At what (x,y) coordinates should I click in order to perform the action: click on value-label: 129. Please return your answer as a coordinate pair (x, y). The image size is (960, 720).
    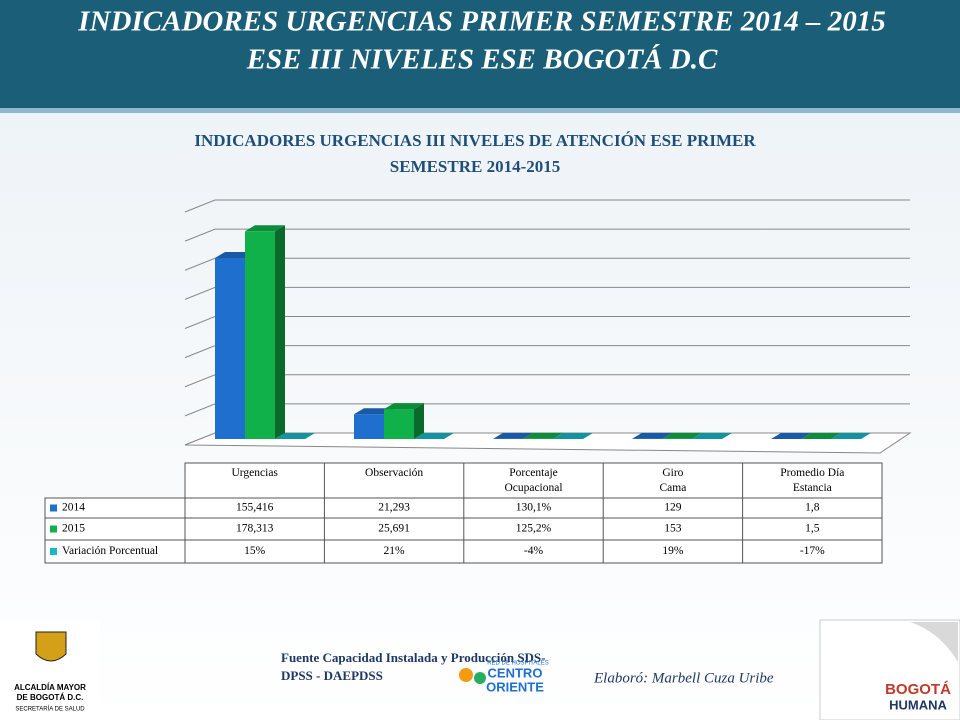
    Looking at the image, I should click on (673, 508).